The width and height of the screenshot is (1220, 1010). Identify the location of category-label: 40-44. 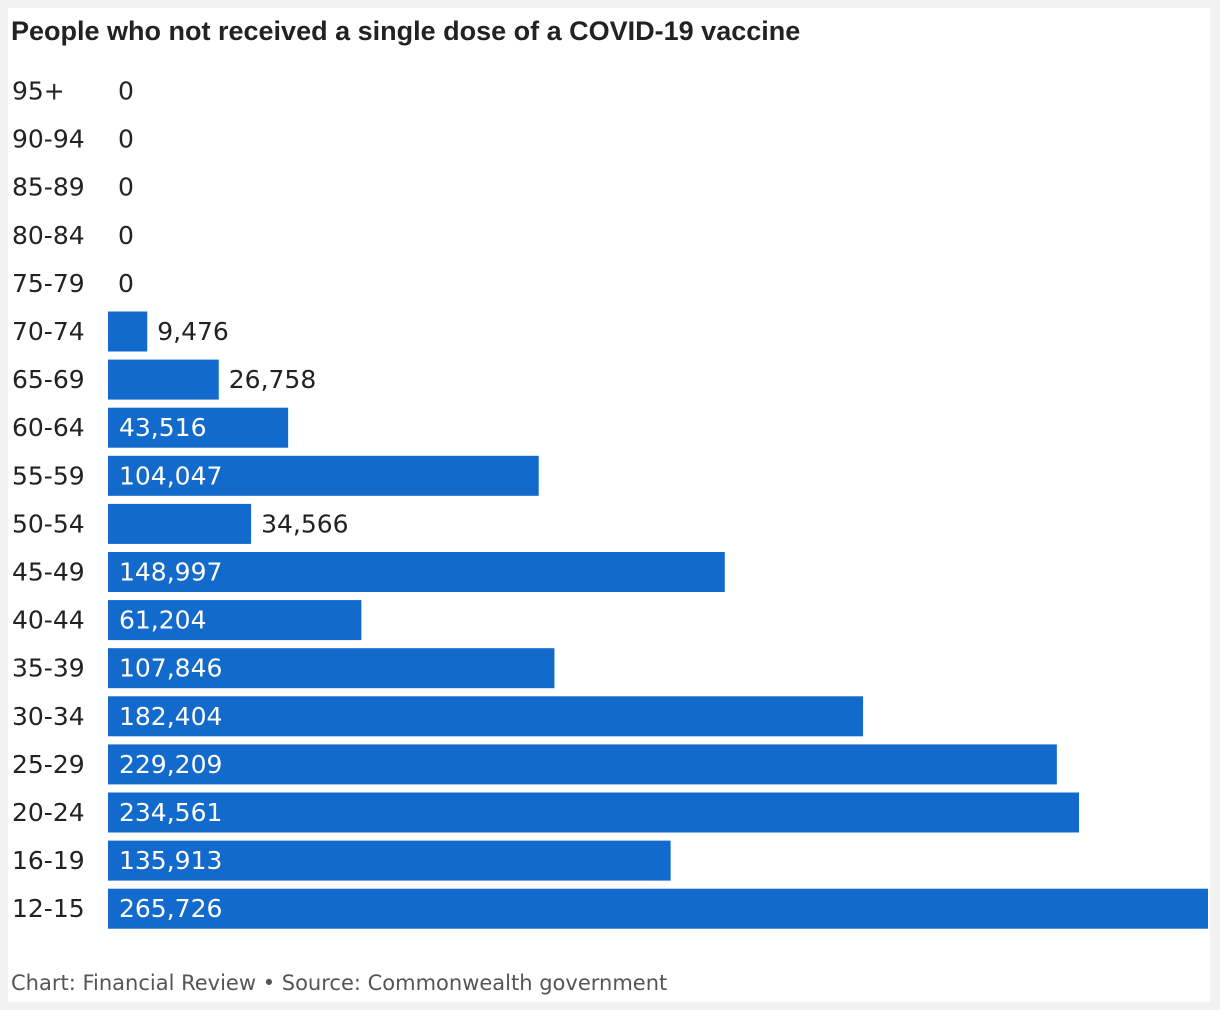
(48, 620).